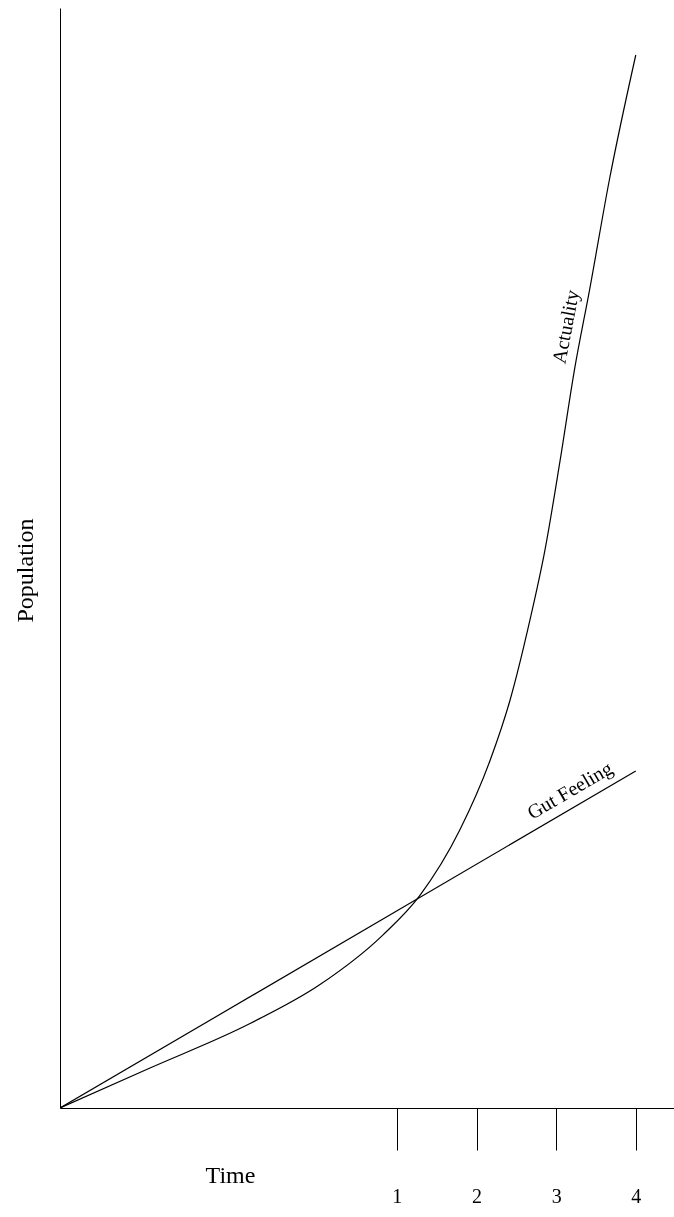  I want to click on x-tick-label: 2, so click(477, 1195).